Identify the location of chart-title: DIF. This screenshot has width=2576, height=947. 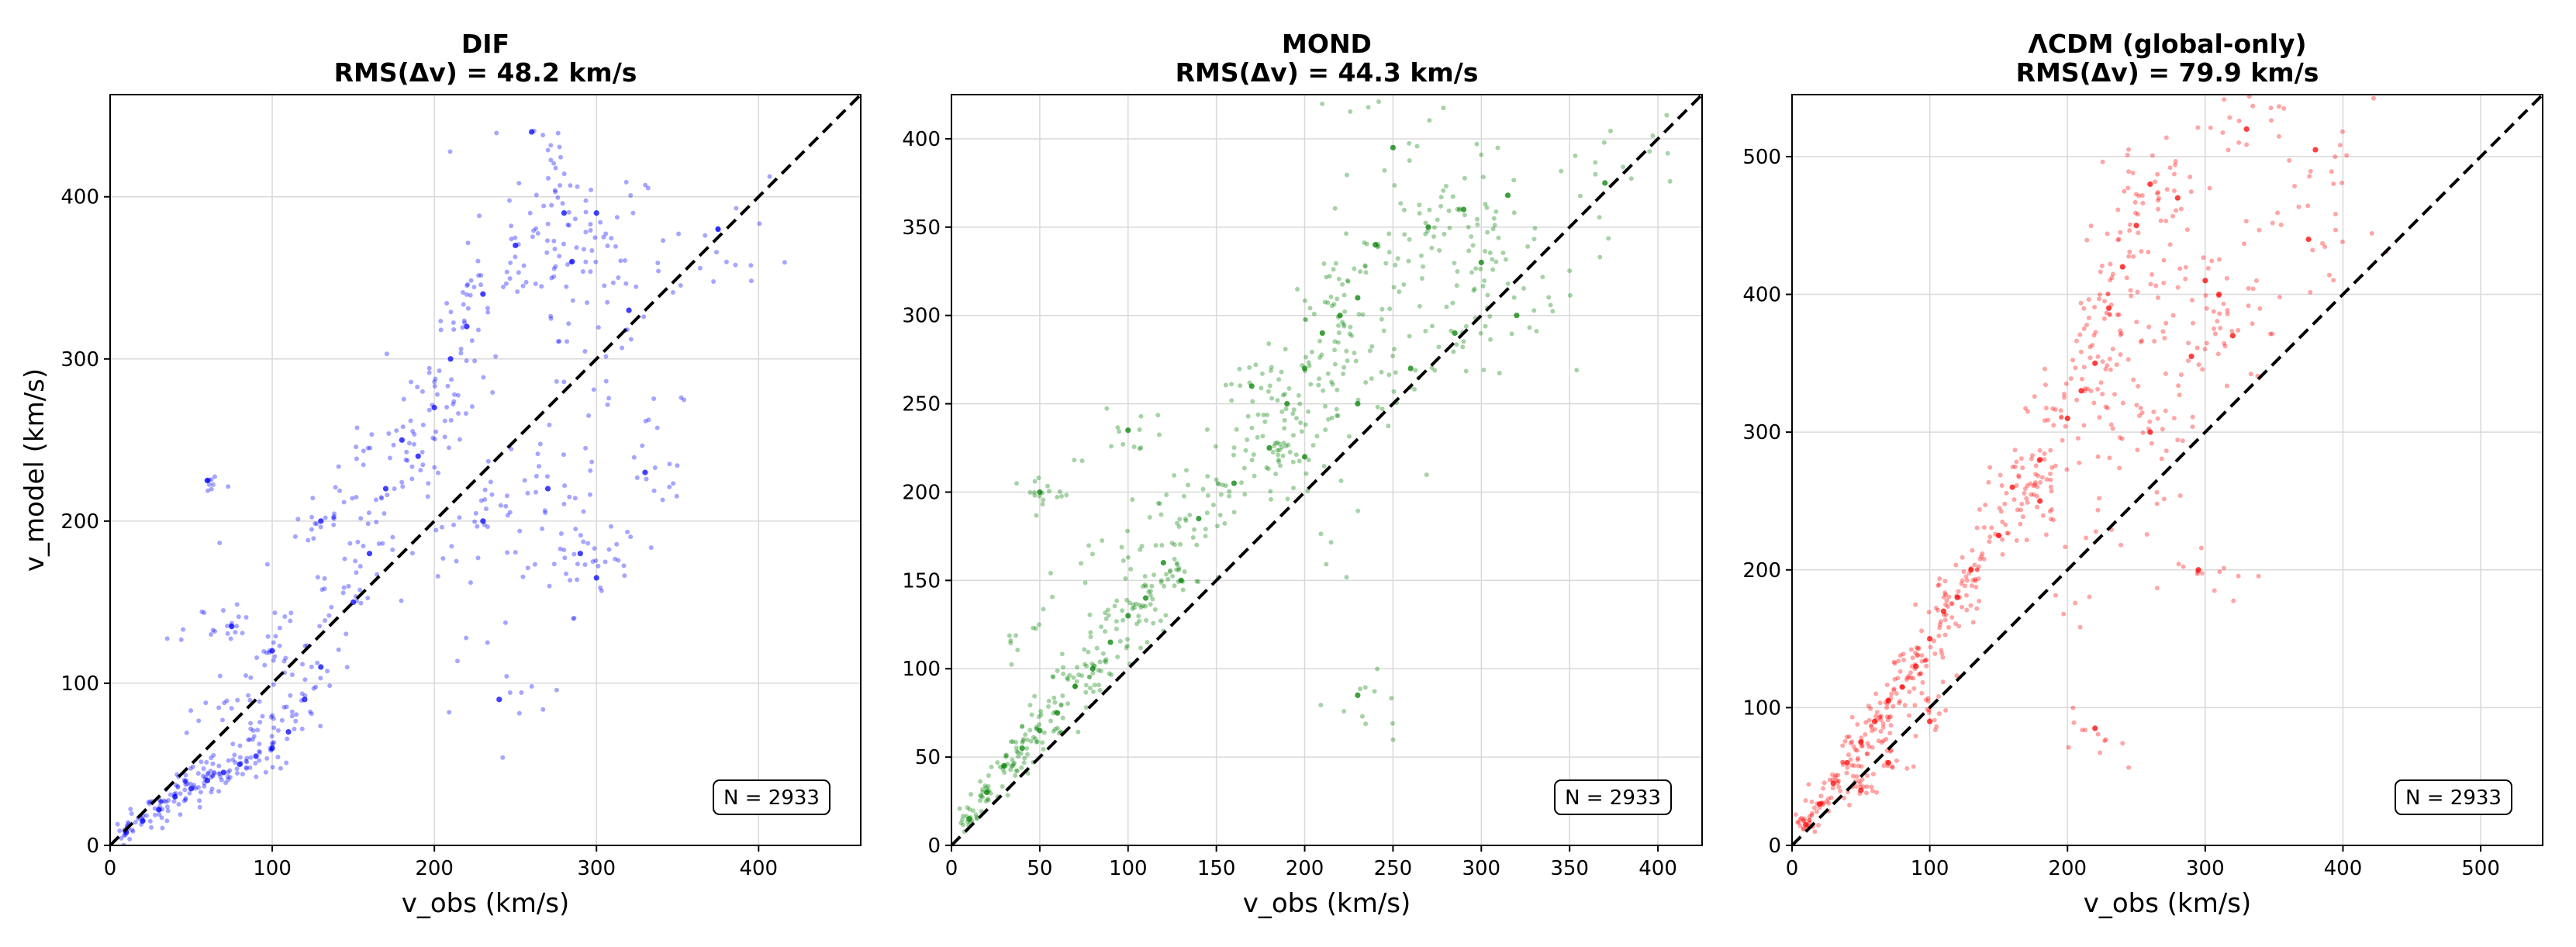
(485, 44).